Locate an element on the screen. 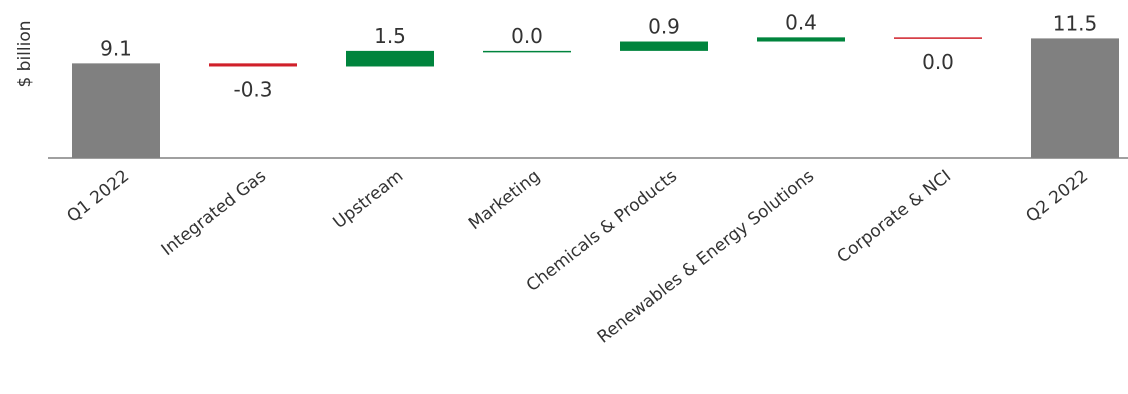 Image resolution: width=1128 pixels, height=394 pixels. y-axis-label: $ billion is located at coordinates (25, 53).